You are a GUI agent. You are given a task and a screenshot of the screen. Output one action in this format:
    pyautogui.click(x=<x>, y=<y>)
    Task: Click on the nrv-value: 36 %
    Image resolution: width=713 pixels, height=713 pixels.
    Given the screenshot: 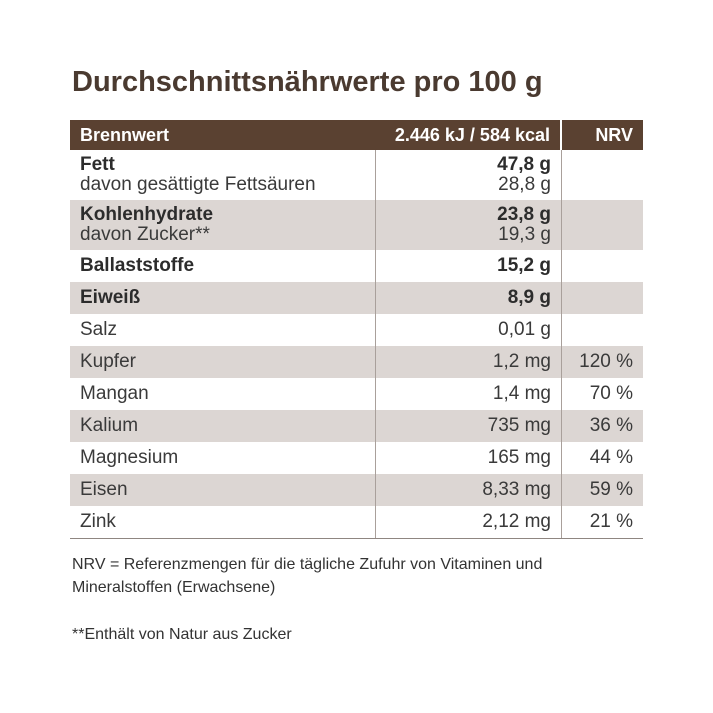 What is the action you would take?
    pyautogui.click(x=611, y=425)
    